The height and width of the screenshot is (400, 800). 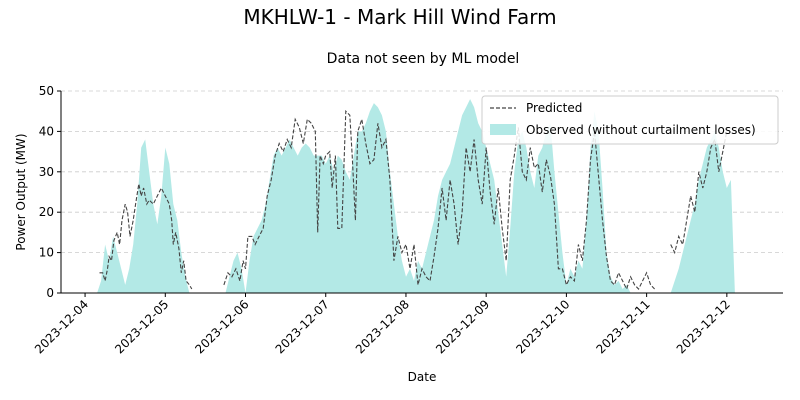 What do you see at coordinates (703, 326) in the screenshot?
I see `x-tick-label-8: 2023-12-12` at bounding box center [703, 326].